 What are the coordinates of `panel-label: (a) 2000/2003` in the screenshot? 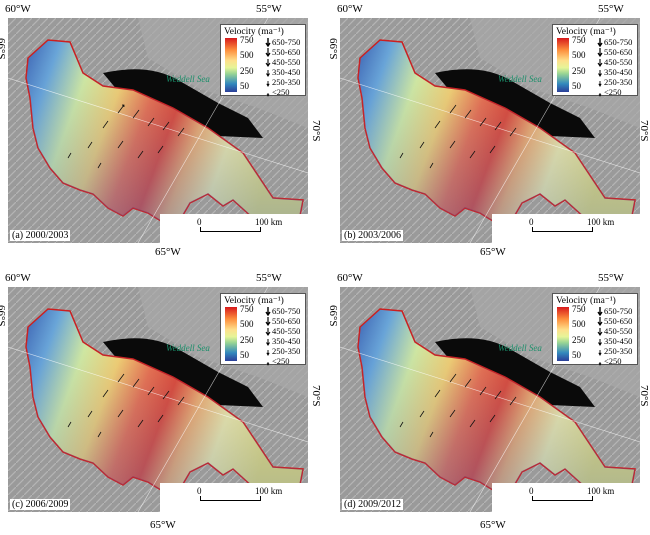 It's located at (40, 235).